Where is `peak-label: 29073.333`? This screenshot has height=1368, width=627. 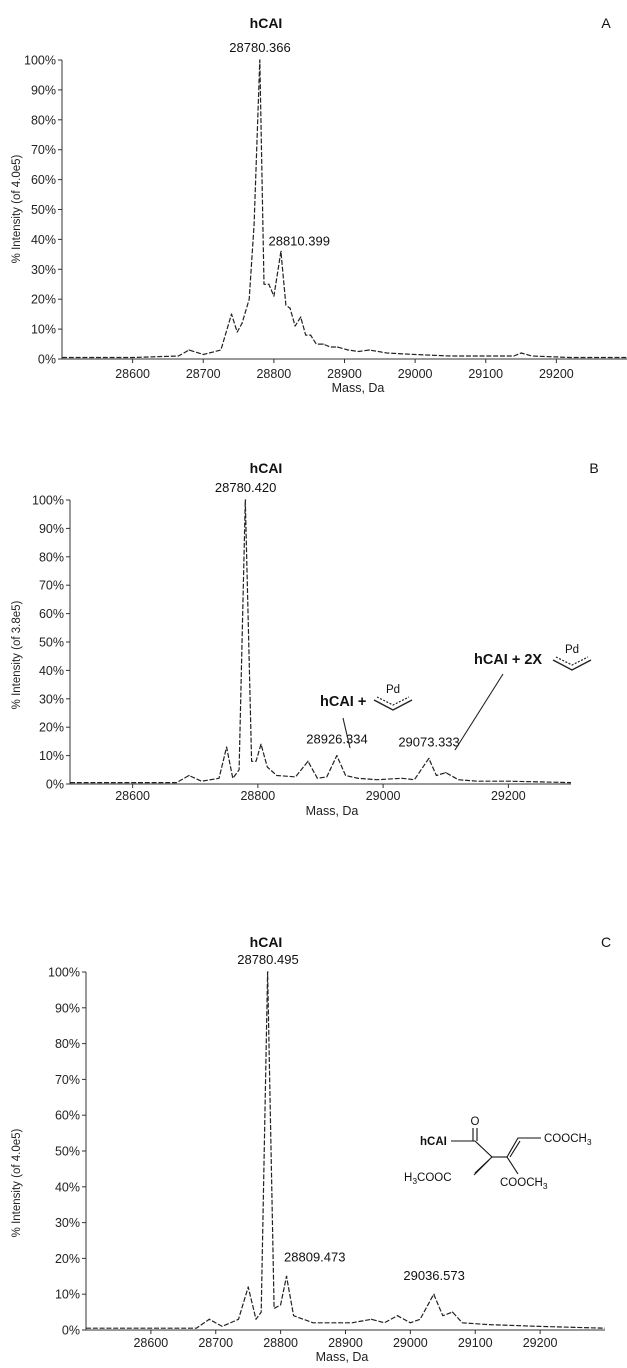 peak-label: 29073.333 is located at coordinates (428, 741).